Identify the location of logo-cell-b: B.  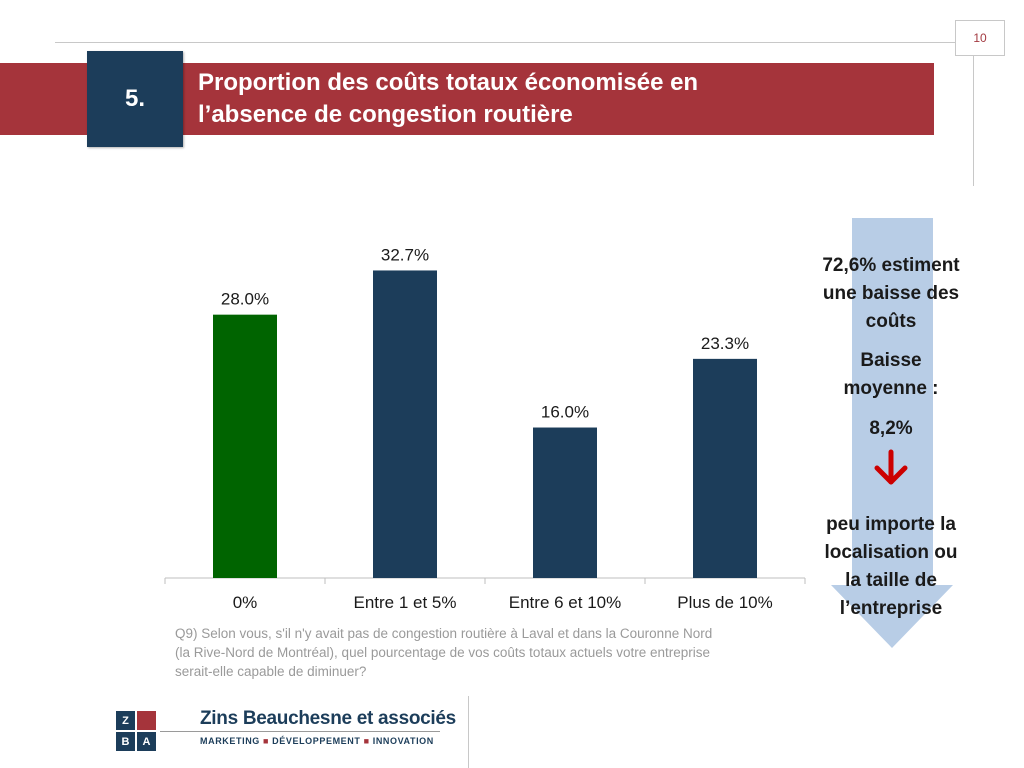
(125, 741).